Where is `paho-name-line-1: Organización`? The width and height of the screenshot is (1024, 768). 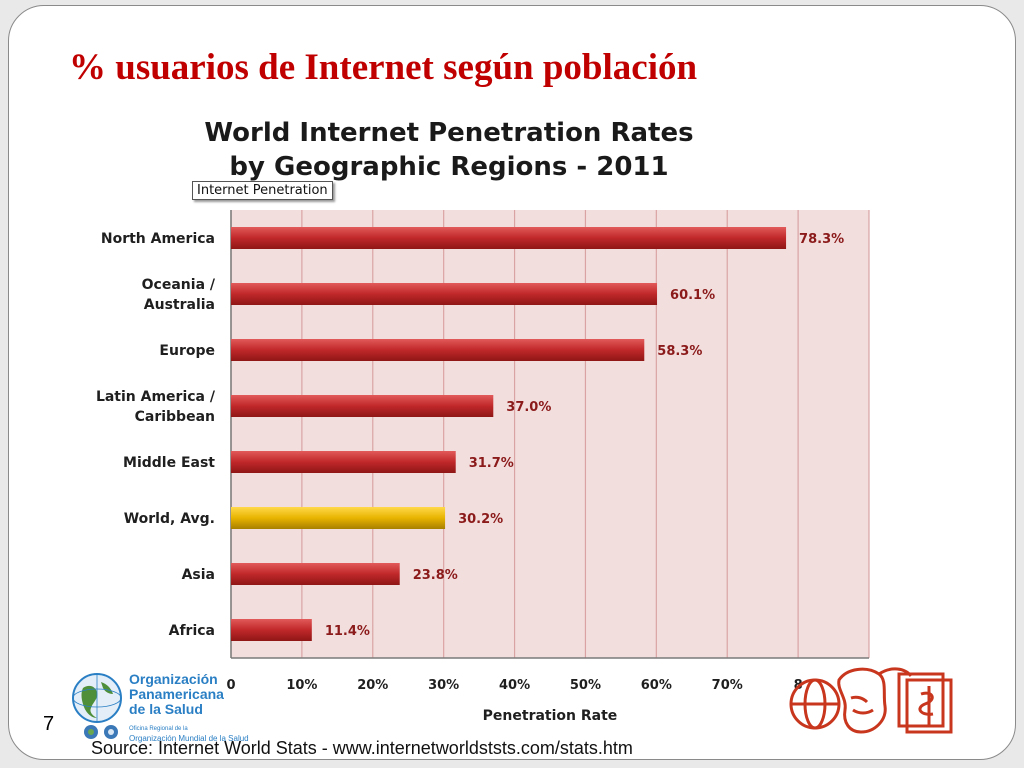 paho-name-line-1: Organización is located at coordinates (173, 679).